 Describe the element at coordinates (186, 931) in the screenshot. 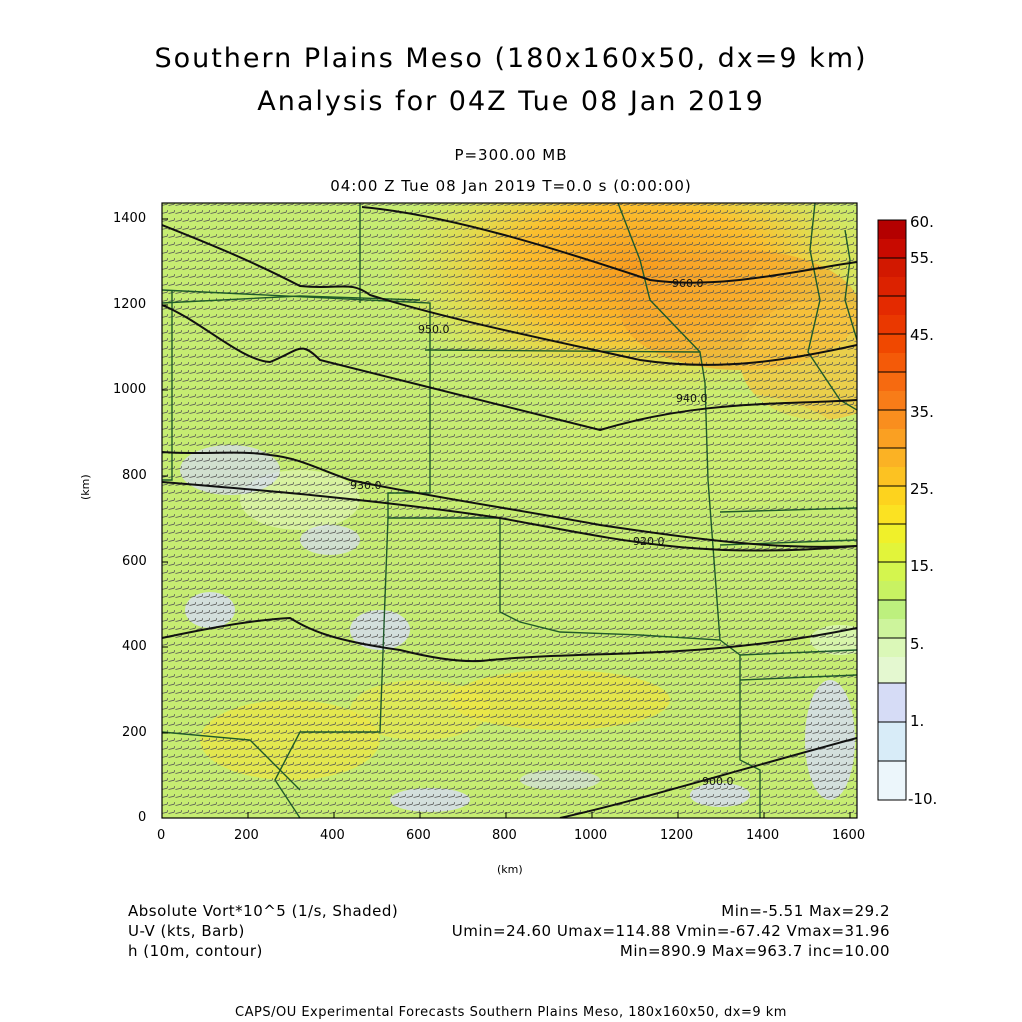

I see `field2-name: U-V (kts, Barb)` at that location.